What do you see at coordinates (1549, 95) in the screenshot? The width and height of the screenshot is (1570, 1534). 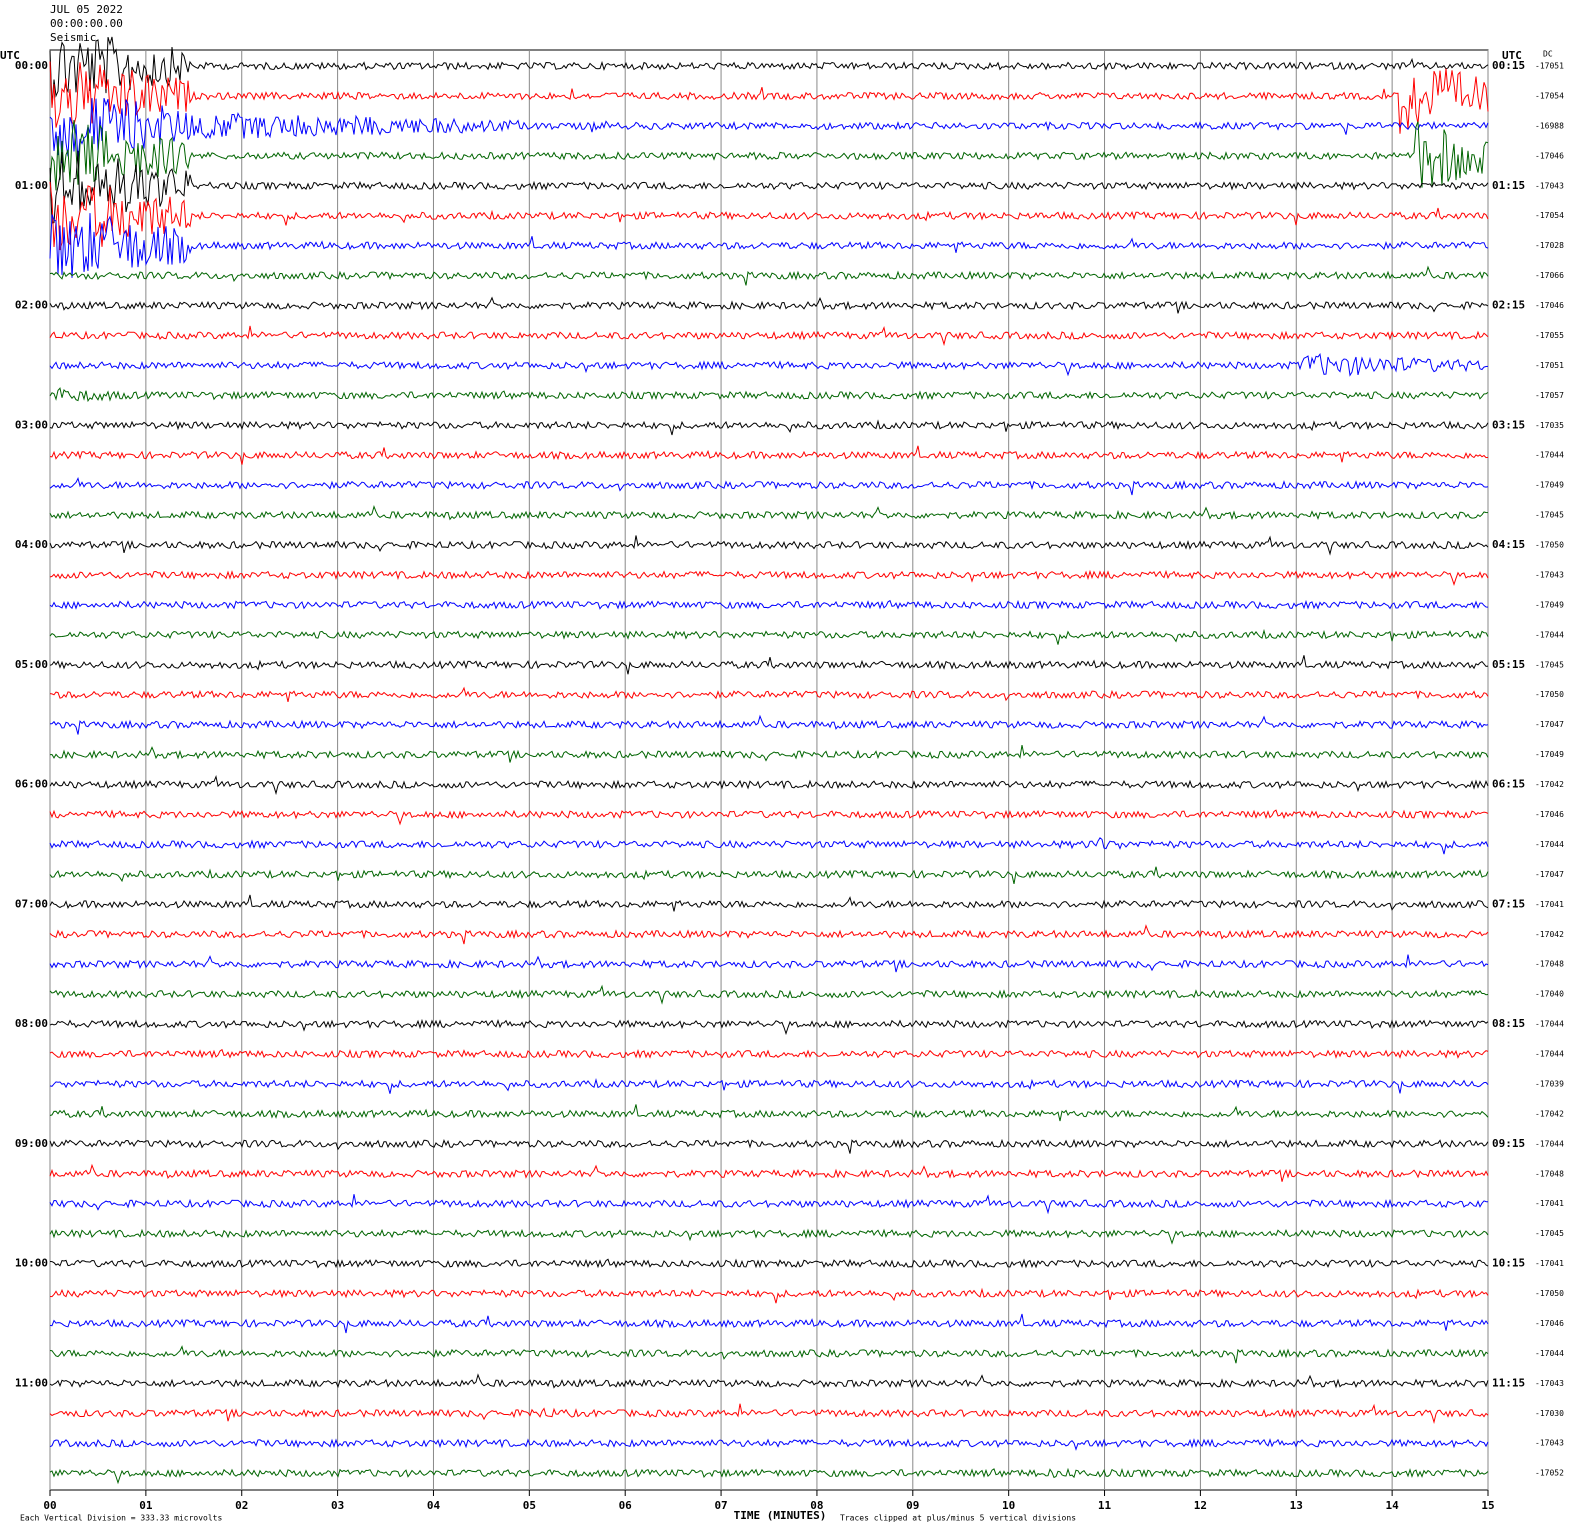 I see `dc-value: -17054` at bounding box center [1549, 95].